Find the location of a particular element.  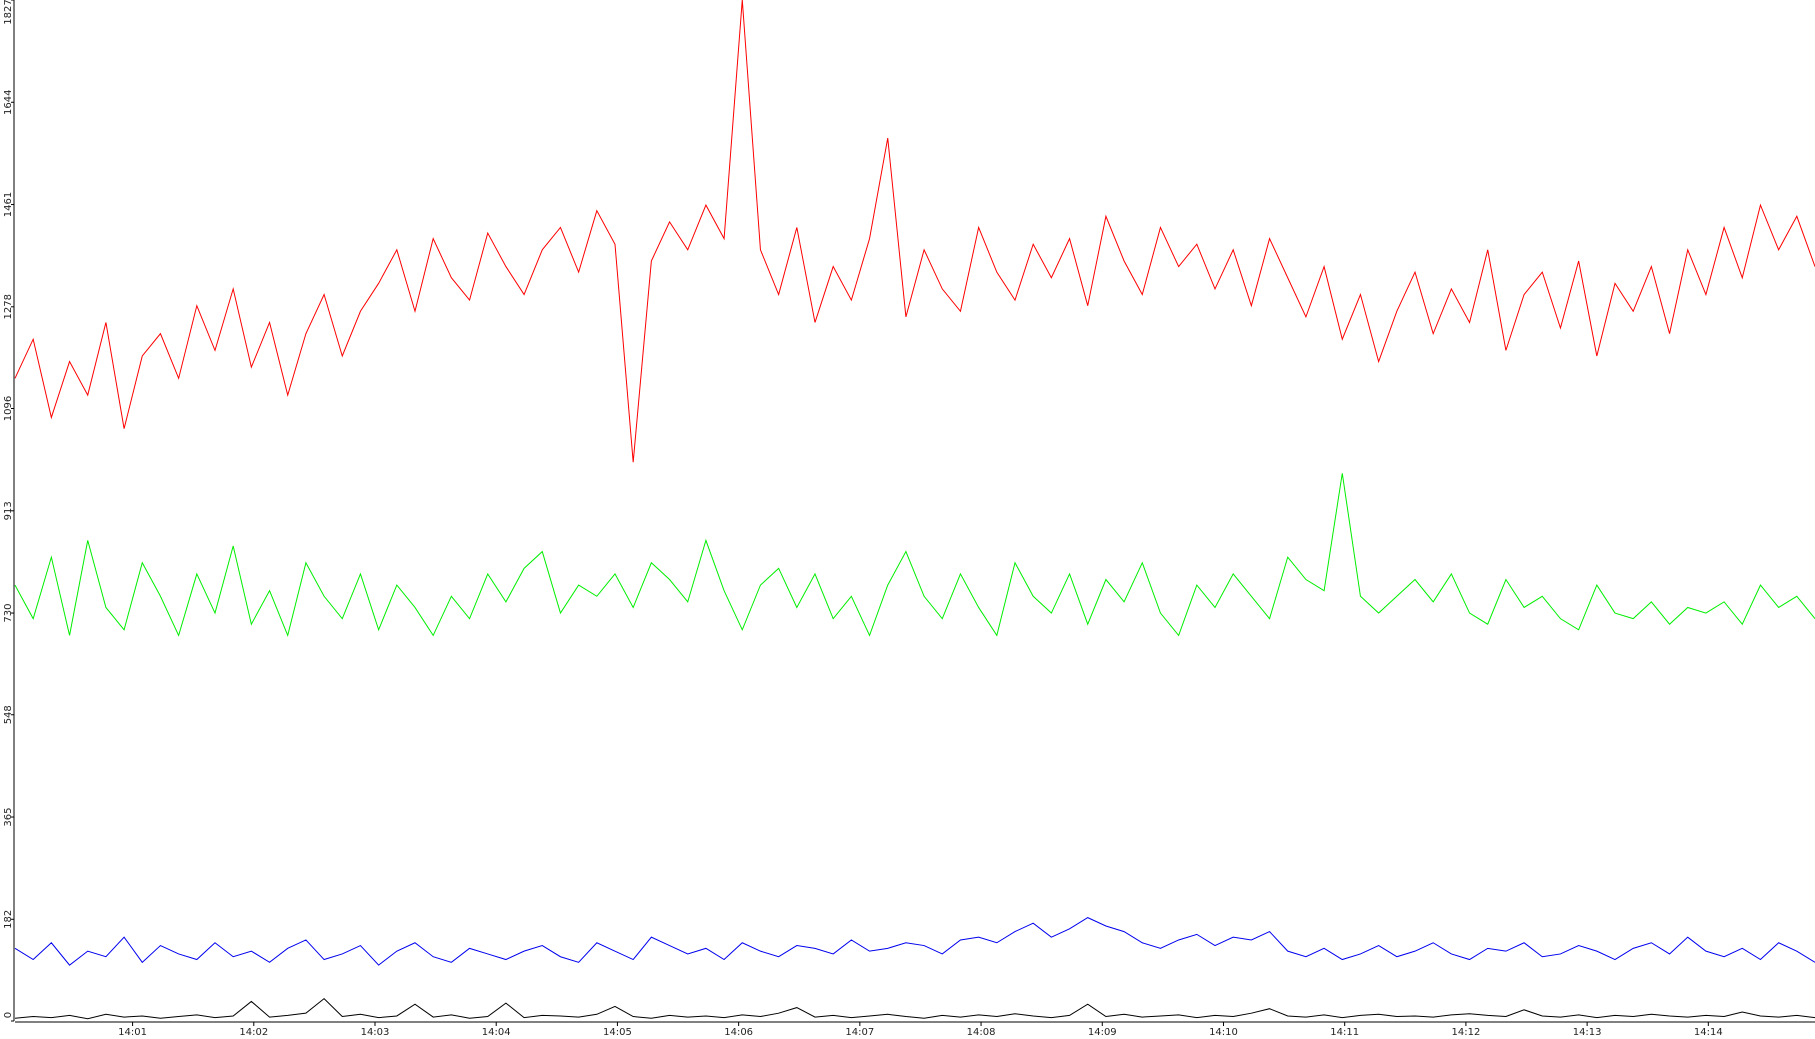

x-tick-label: 14:07 is located at coordinates (859, 1032).